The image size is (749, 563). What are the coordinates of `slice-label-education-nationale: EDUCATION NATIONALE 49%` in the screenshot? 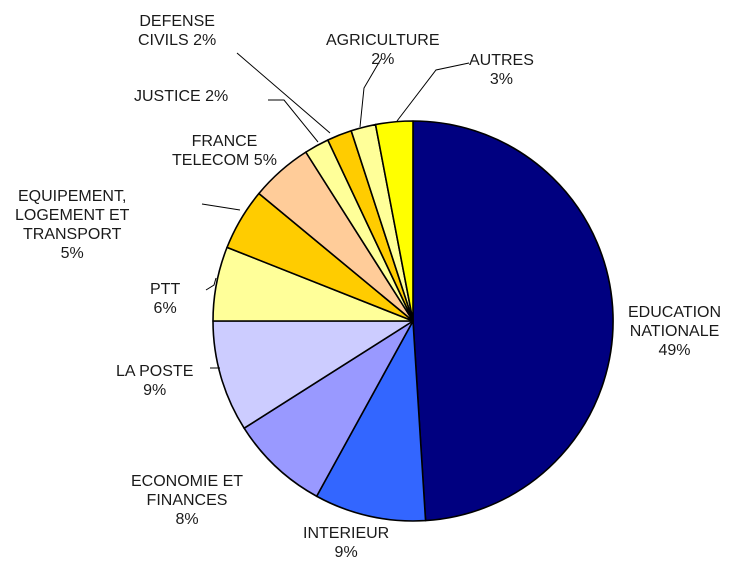 It's located at (675, 331).